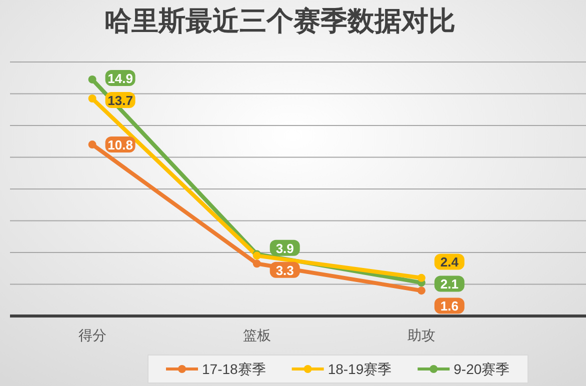 This screenshot has width=586, height=386. What do you see at coordinates (256, 335) in the screenshot?
I see `x-tick-label: 篮板` at bounding box center [256, 335].